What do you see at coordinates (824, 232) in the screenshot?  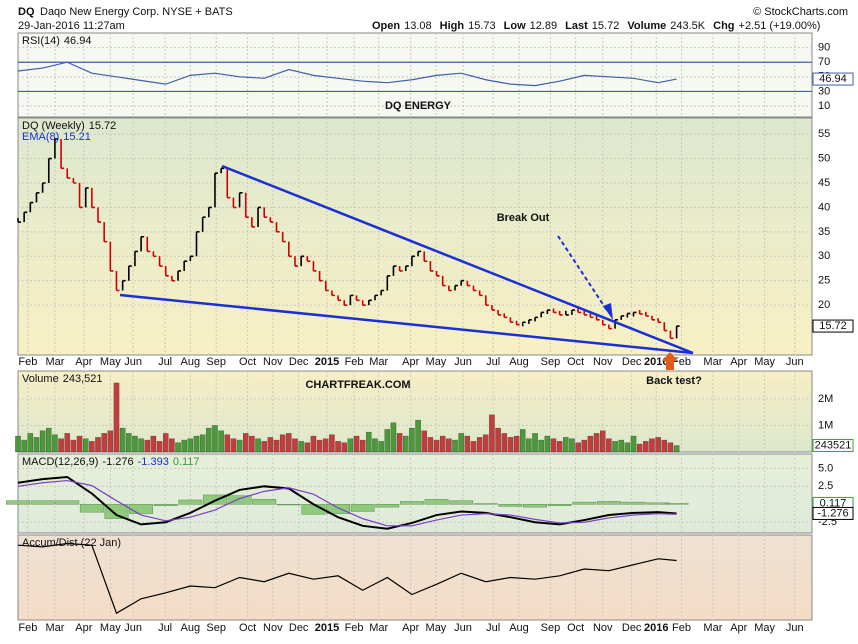 I see `y-tick-label: 35` at bounding box center [824, 232].